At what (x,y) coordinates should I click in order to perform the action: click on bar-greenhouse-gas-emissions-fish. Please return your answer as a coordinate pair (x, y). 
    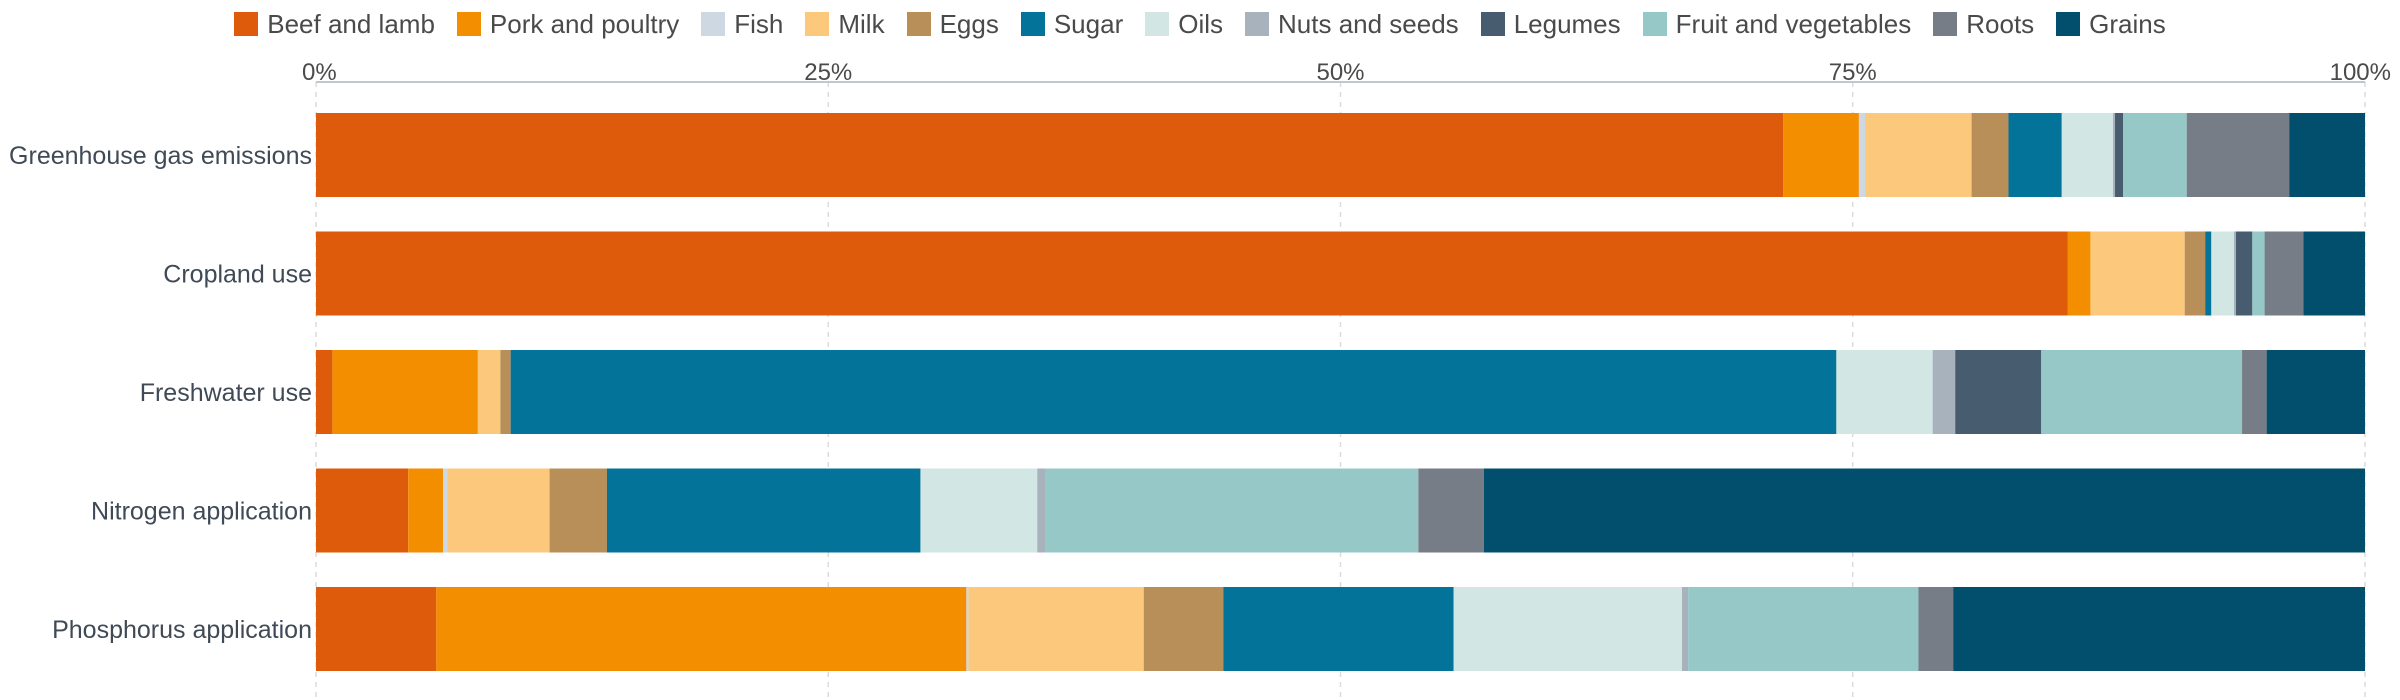
    Looking at the image, I should click on (1862, 155).